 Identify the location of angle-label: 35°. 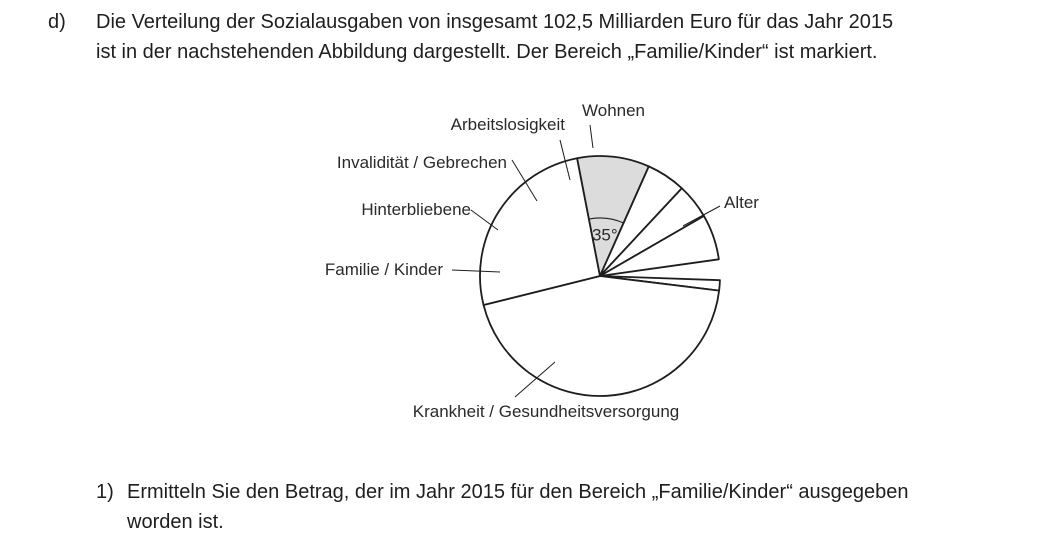
(605, 234).